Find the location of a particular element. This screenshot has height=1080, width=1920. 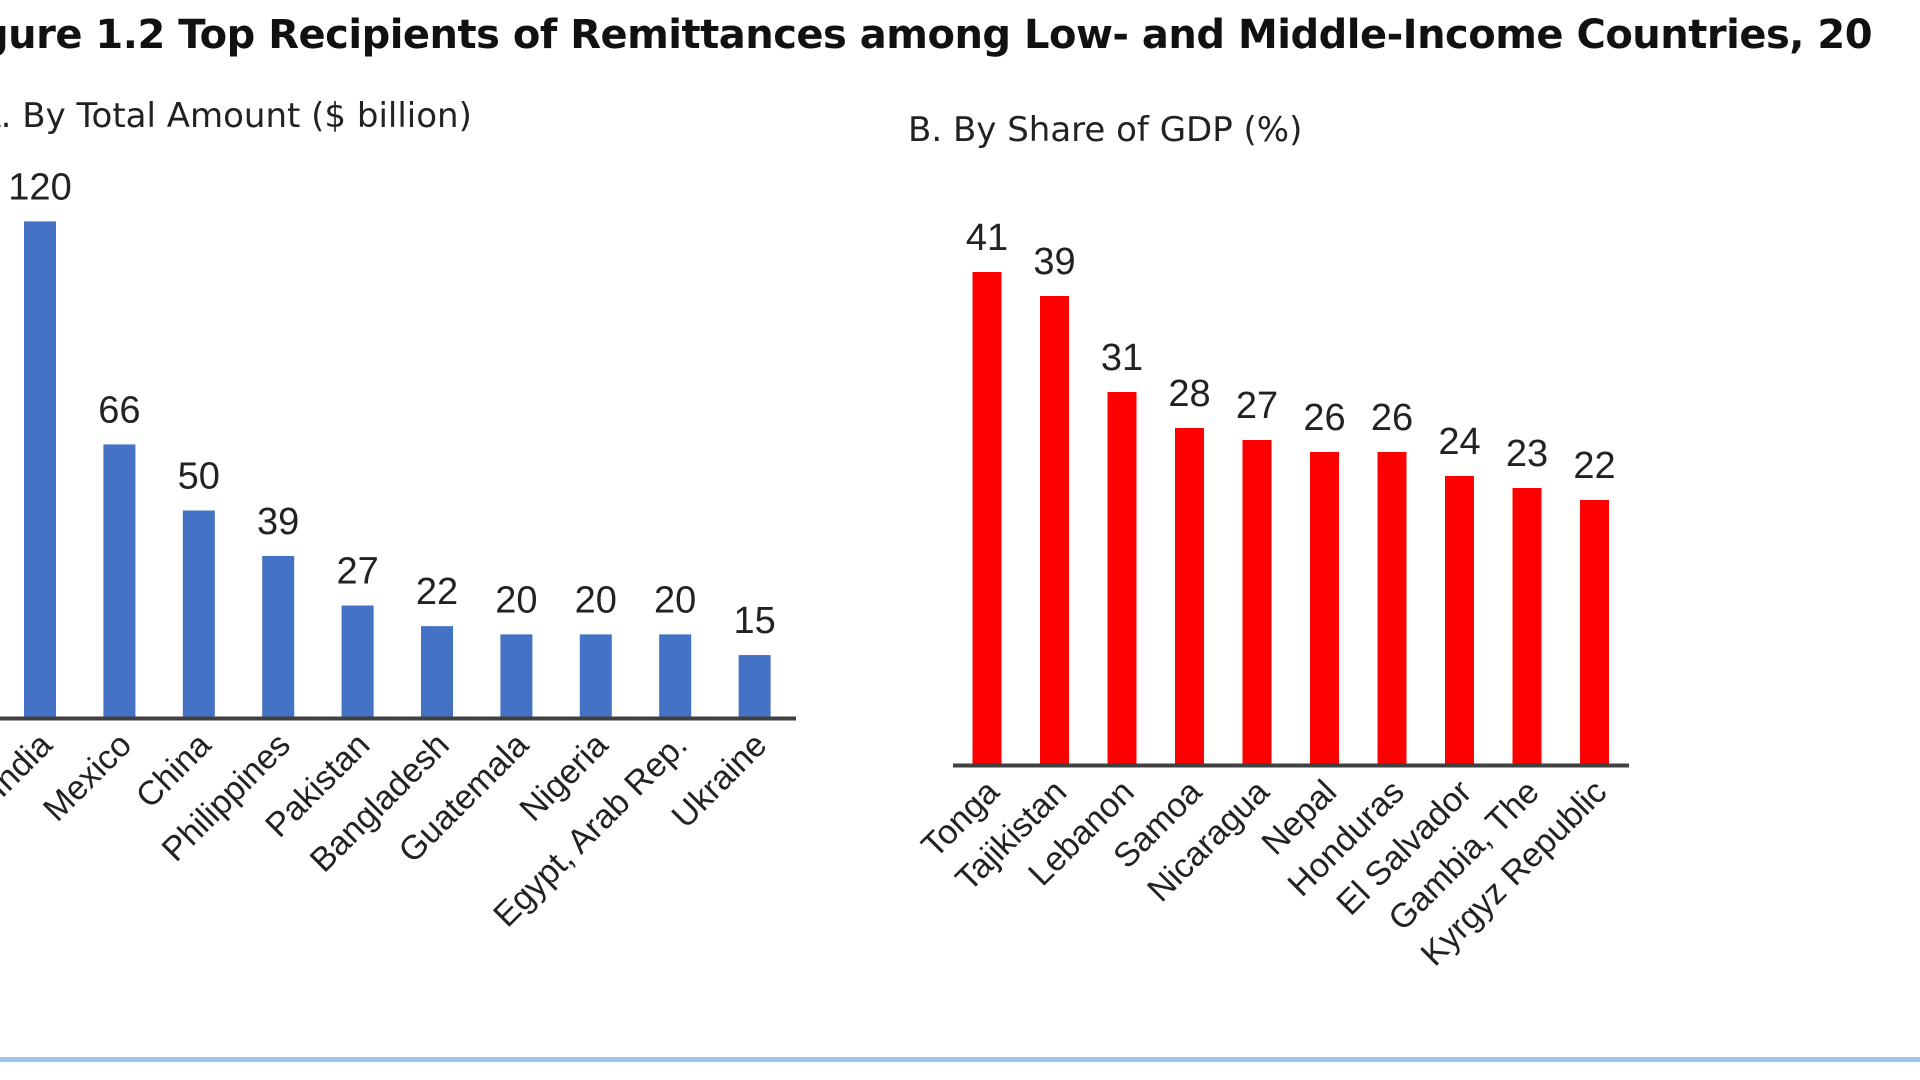

data-label-b-1: 39 is located at coordinates (1054, 262).